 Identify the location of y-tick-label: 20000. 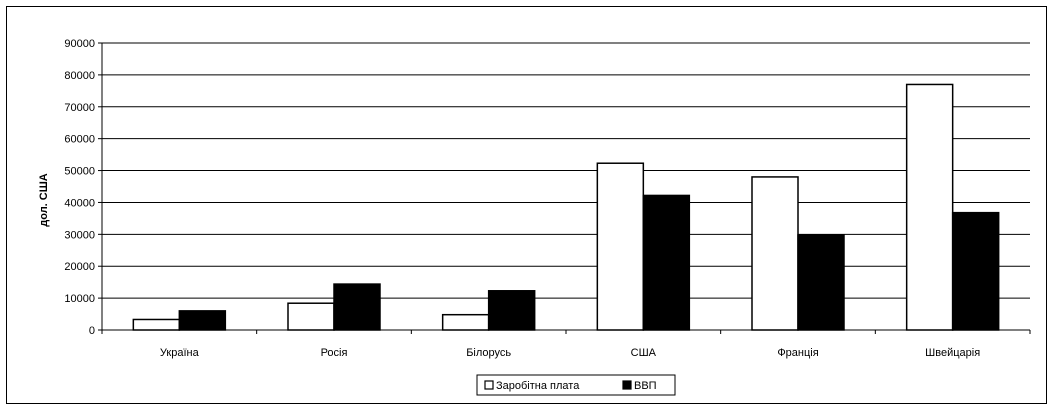
(79, 267).